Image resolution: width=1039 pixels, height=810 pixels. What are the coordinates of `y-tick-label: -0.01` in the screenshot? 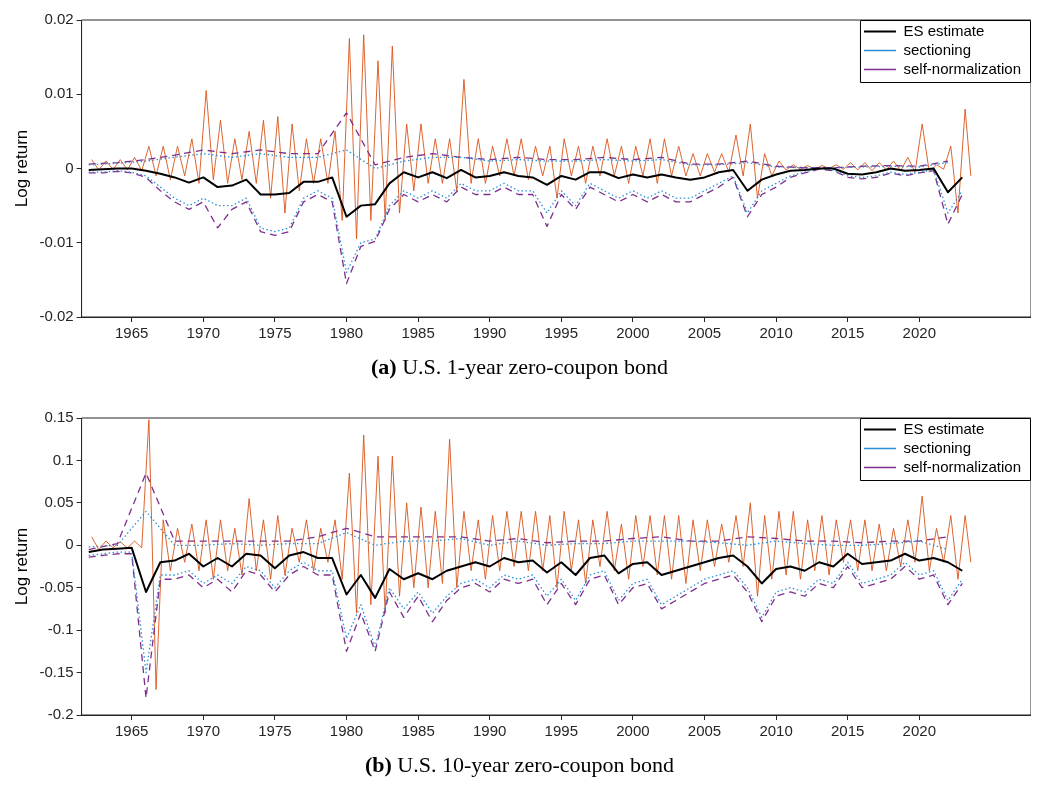 It's located at (56, 241).